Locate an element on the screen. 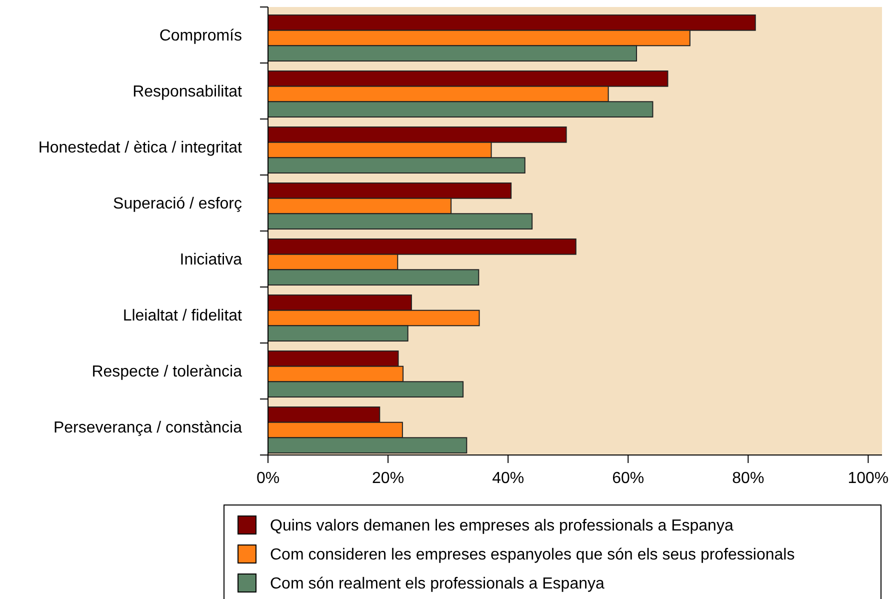  x-tick-label: 20% is located at coordinates (388, 478).